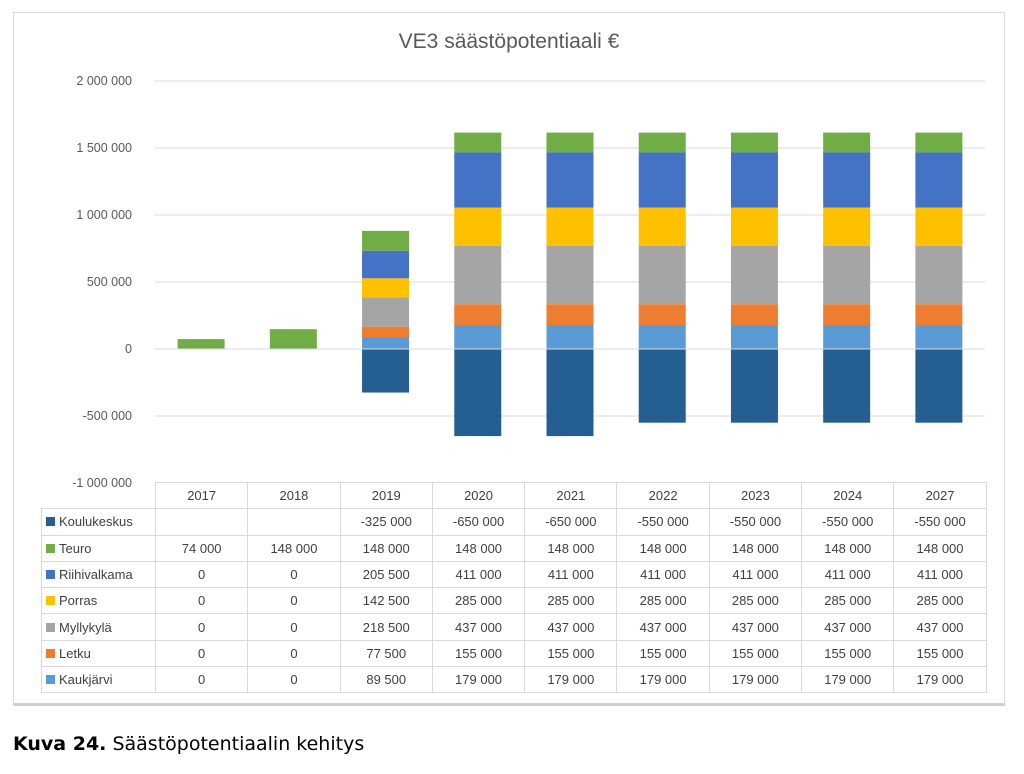 This screenshot has width=1024, height=774. Describe the element at coordinates (570, 226) in the screenshot. I see `bar-porras-2021` at that location.